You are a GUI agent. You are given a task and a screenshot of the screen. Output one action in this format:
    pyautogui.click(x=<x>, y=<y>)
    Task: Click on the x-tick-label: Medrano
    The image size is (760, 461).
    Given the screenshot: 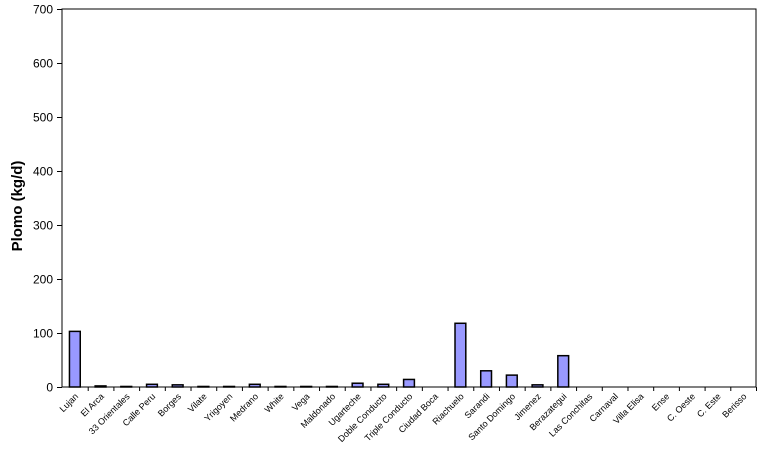 What is the action you would take?
    pyautogui.click(x=244, y=407)
    